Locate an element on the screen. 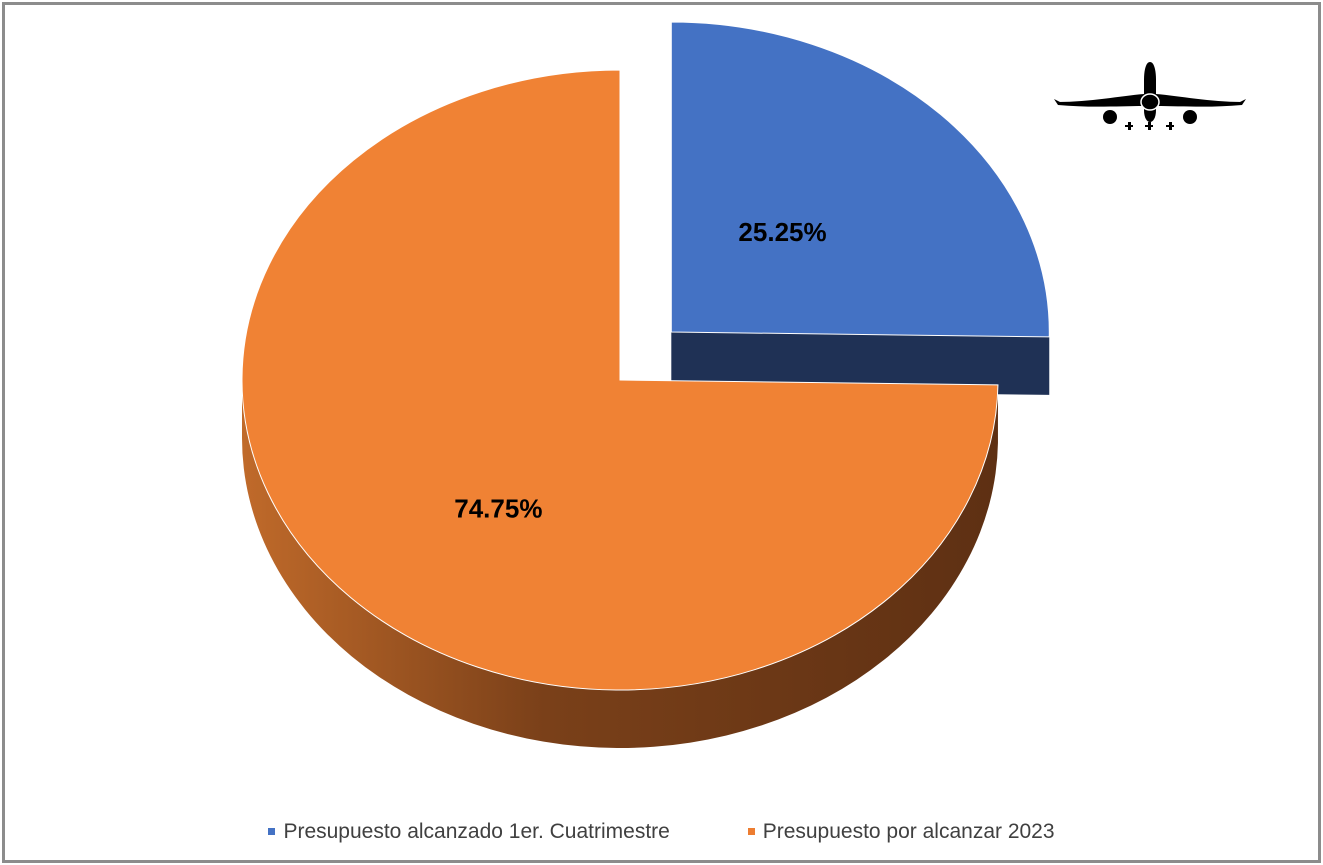  legend-swatch-alcanzado is located at coordinates (272, 831).